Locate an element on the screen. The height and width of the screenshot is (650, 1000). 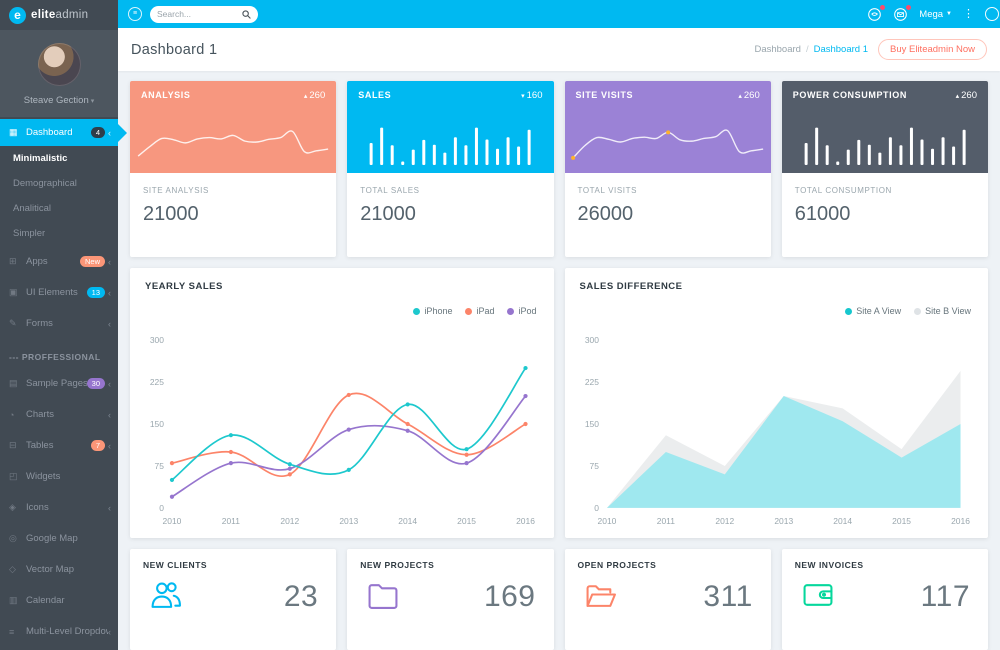
user-profile: Steave Gection is located at coordinates (59, 73).